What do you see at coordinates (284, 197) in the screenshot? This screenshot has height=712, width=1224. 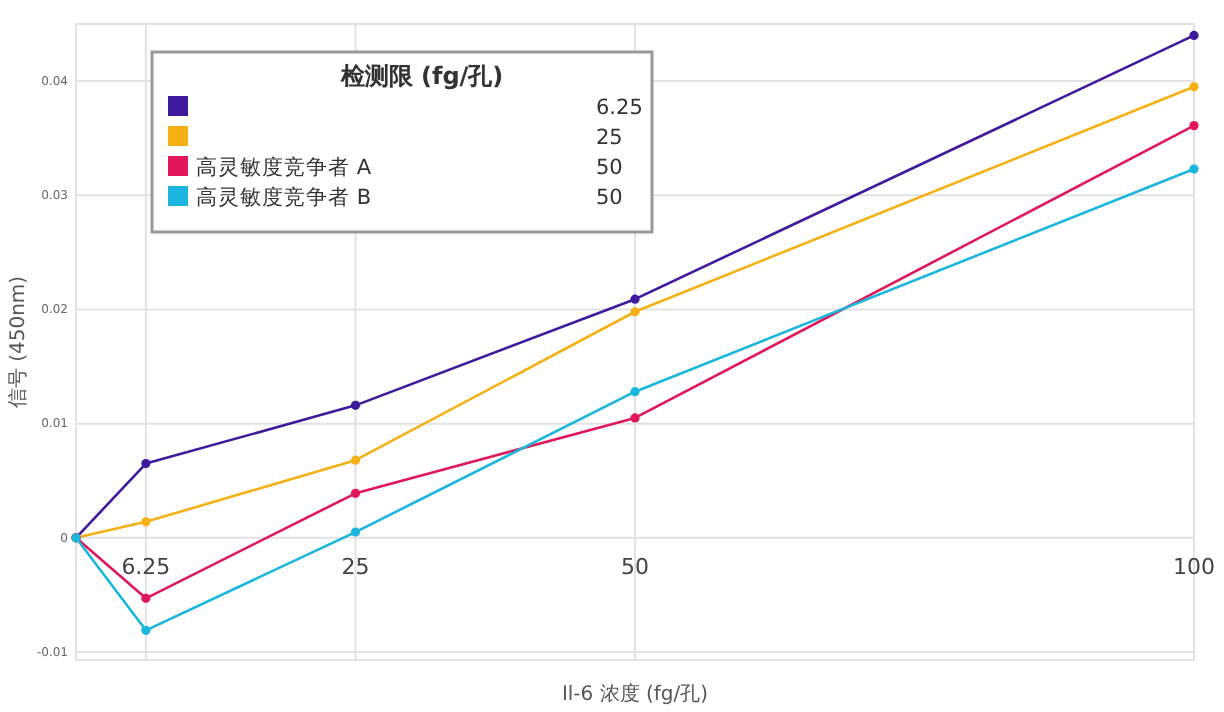 I see `legend-label: 高灵敏度竞争者 B` at bounding box center [284, 197].